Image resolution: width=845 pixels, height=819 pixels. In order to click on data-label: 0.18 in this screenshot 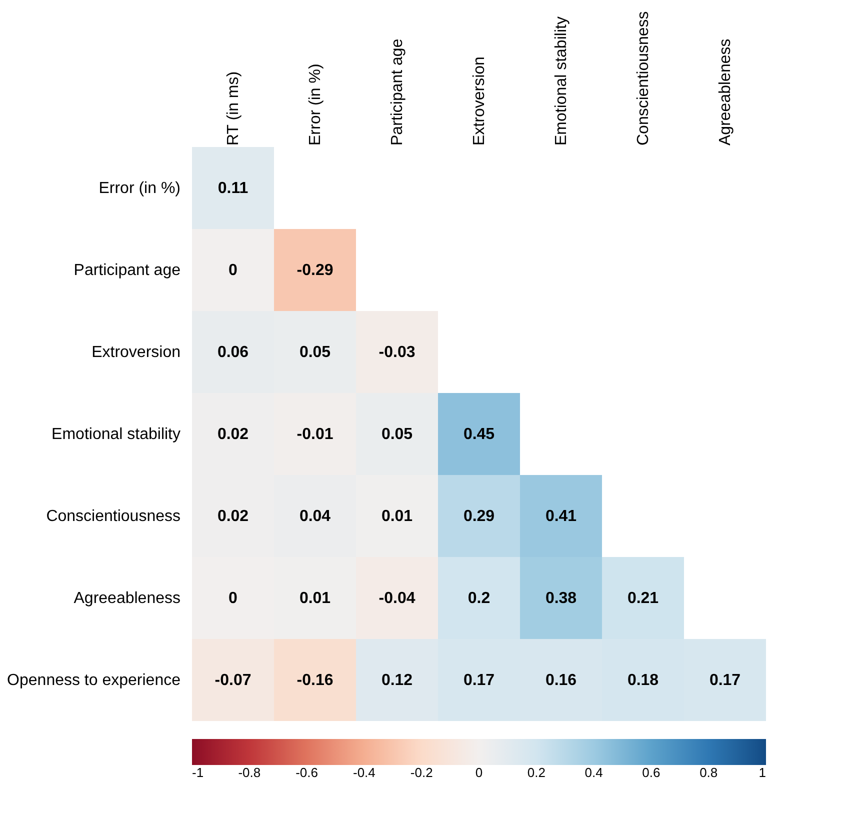, I will do `click(643, 680)`.